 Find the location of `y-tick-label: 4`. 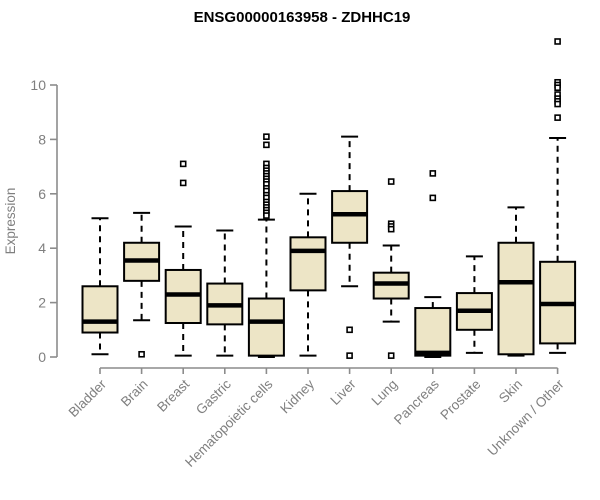

y-tick-label: 4 is located at coordinates (42, 248).